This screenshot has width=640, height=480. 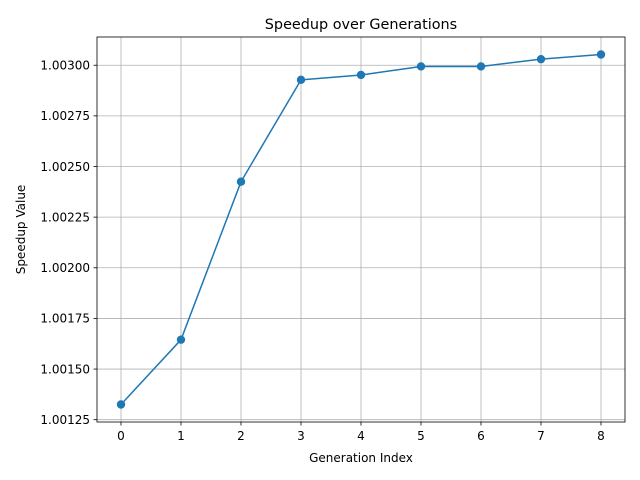 I want to click on x-tick-label: 7, so click(x=541, y=436).